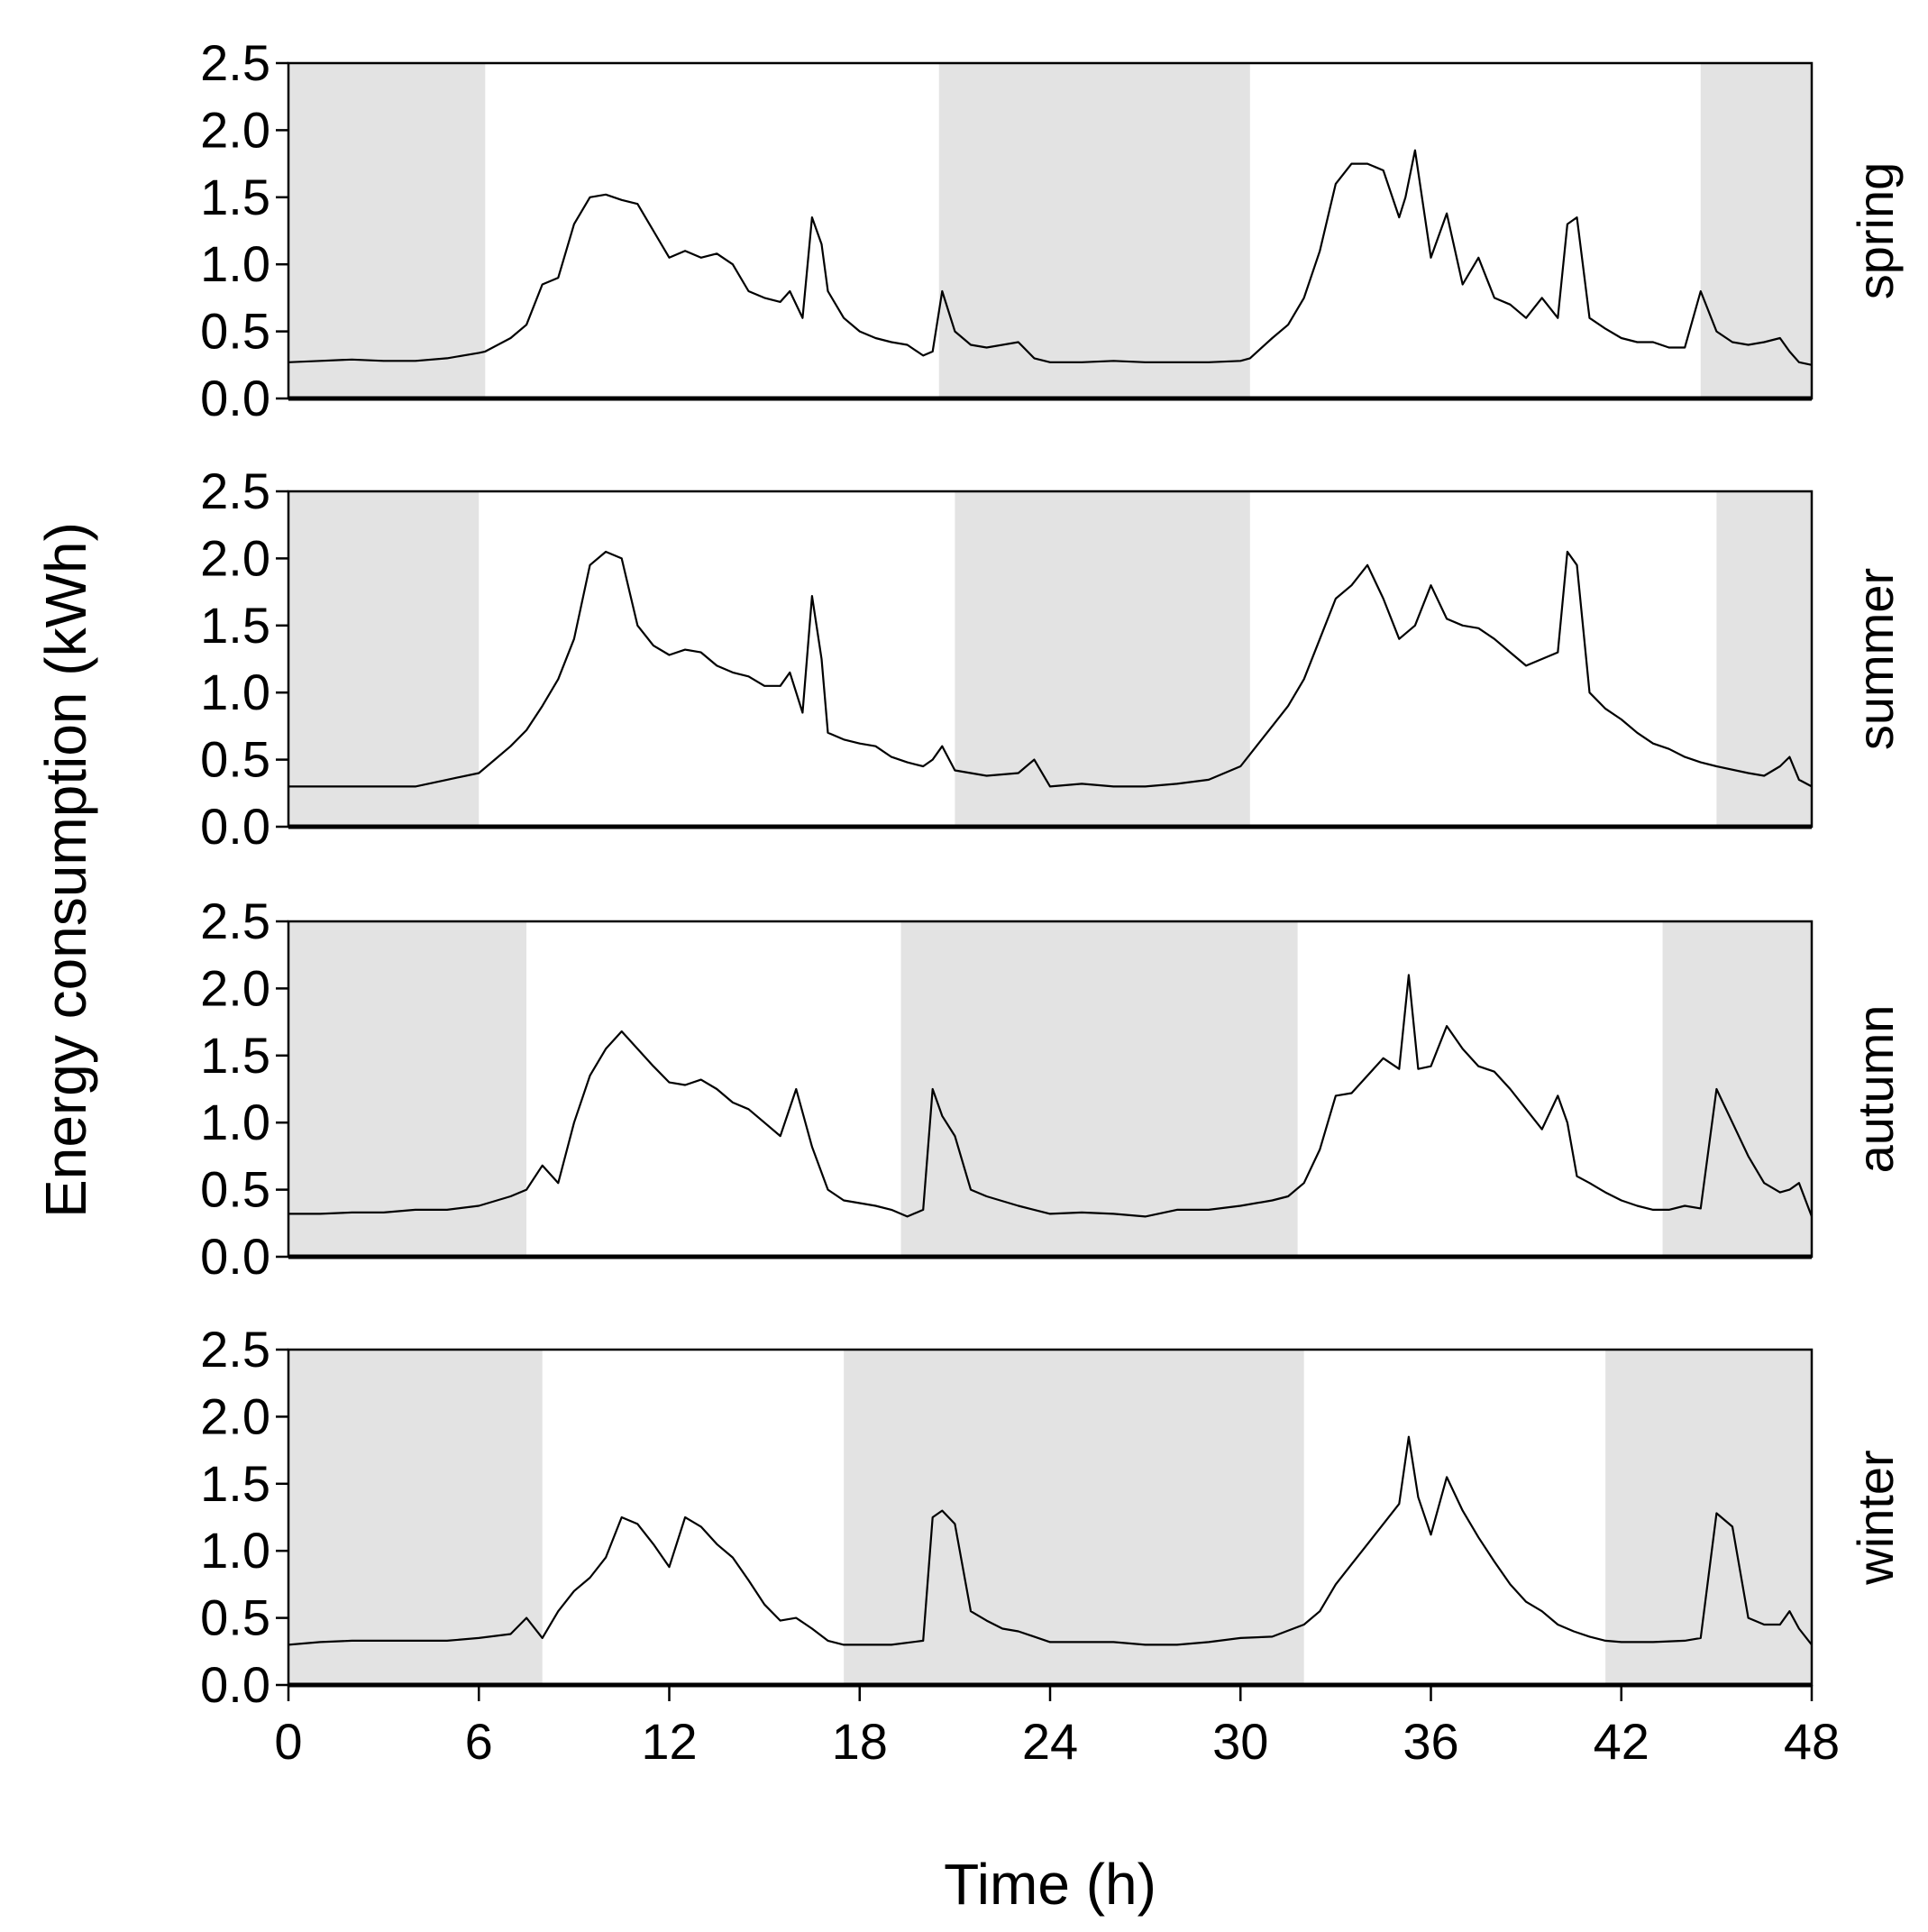 Image resolution: width=1928 pixels, height=1932 pixels. What do you see at coordinates (860, 1742) in the screenshot?
I see `x-tick-label: 18` at bounding box center [860, 1742].